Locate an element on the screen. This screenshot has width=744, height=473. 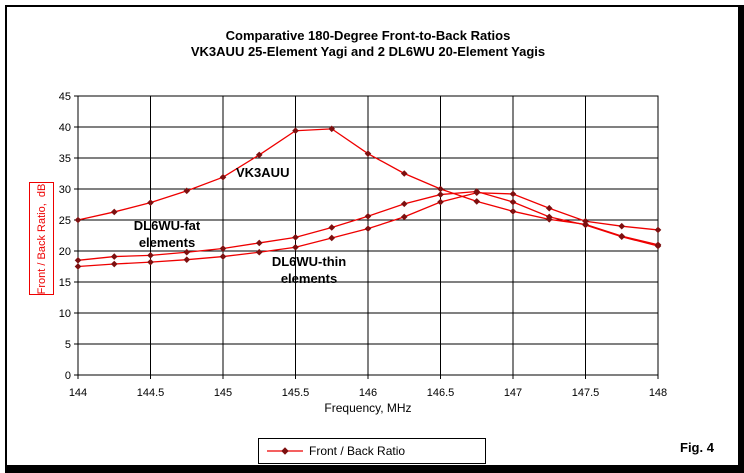
svg-text: 15 is located at coordinates (65, 283).